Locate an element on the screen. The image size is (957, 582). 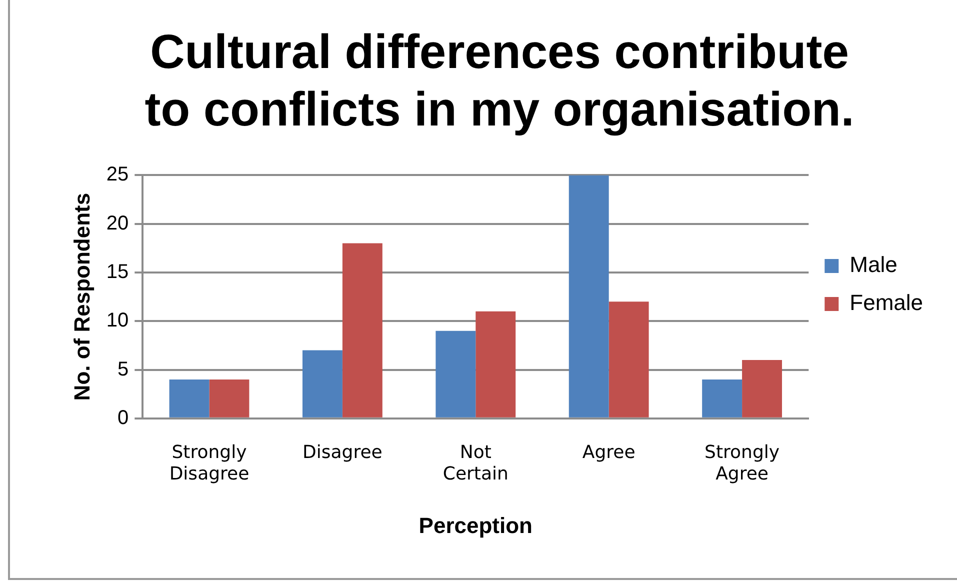
x-tick-label: Not Certain is located at coordinates (475, 463).